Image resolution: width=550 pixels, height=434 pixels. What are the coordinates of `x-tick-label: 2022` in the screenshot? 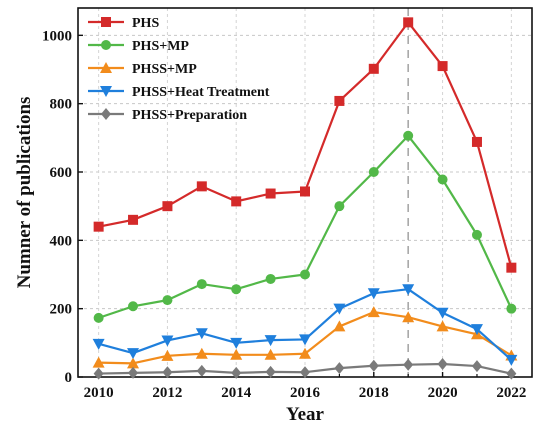 It's located at (511, 393).